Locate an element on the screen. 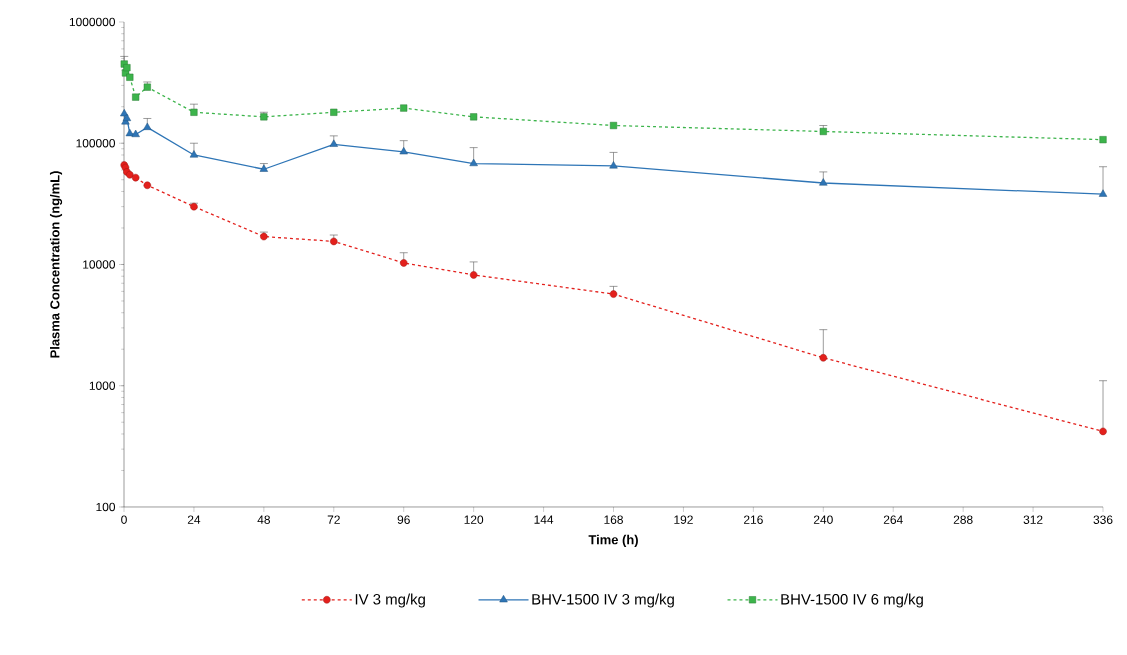 The image size is (1127, 655). y-tick-label: 1000000 is located at coordinates (92, 22).